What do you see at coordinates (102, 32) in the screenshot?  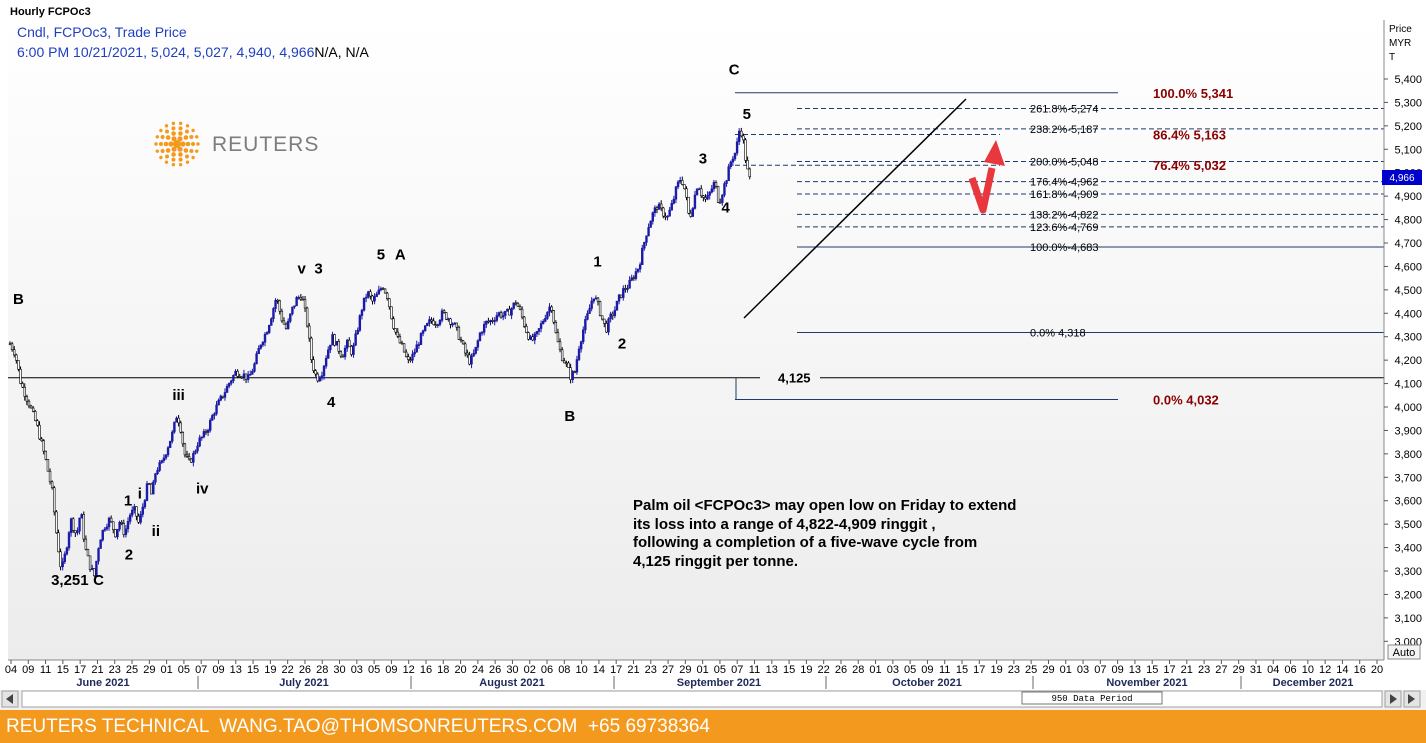 I see `legend-line-1: Cndl, FCPOc3, Trade Price` at bounding box center [102, 32].